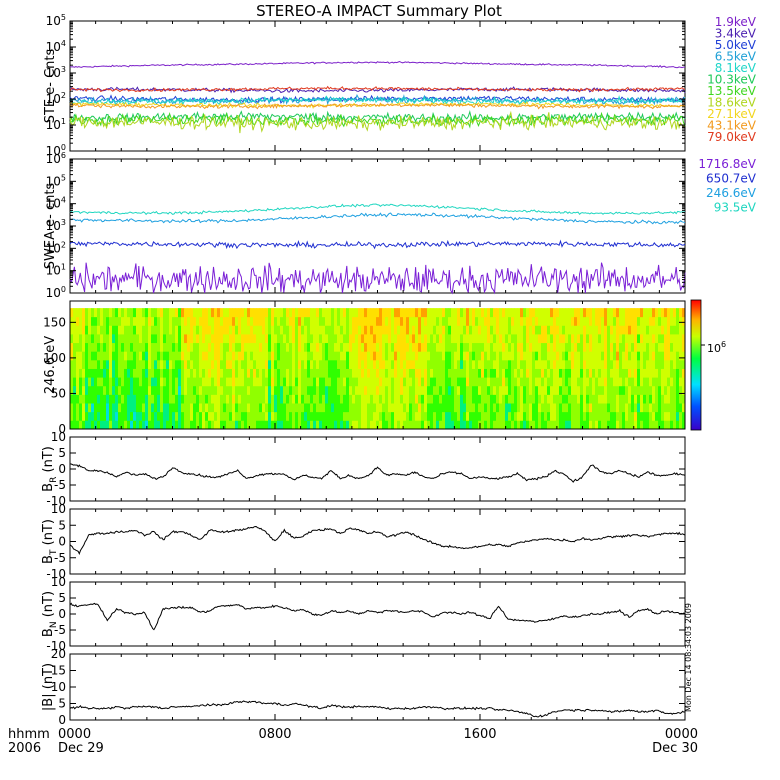  What do you see at coordinates (56, 20) in the screenshot?
I see `y-tick-label: 105` at bounding box center [56, 20].